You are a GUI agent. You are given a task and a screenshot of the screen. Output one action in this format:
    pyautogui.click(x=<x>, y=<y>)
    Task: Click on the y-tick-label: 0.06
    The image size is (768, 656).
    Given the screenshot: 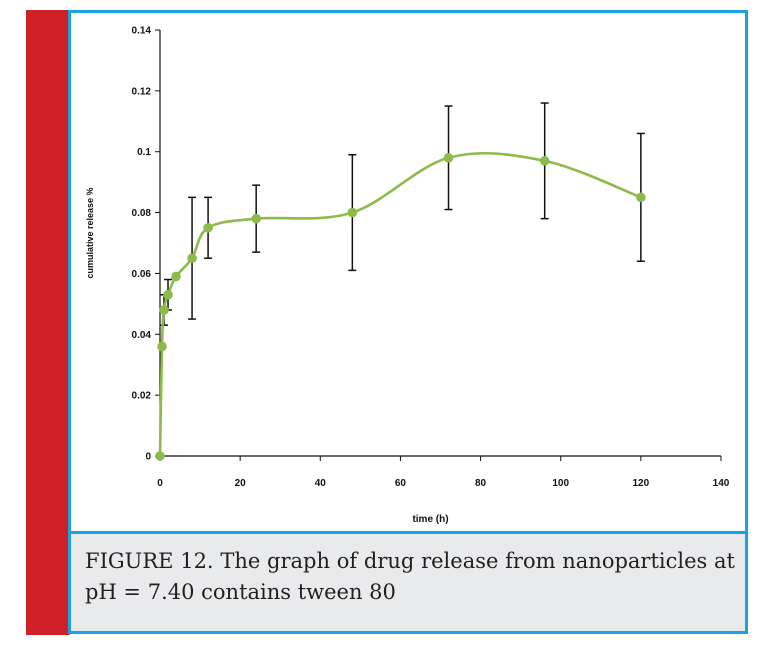 What is the action you would take?
    pyautogui.click(x=142, y=274)
    